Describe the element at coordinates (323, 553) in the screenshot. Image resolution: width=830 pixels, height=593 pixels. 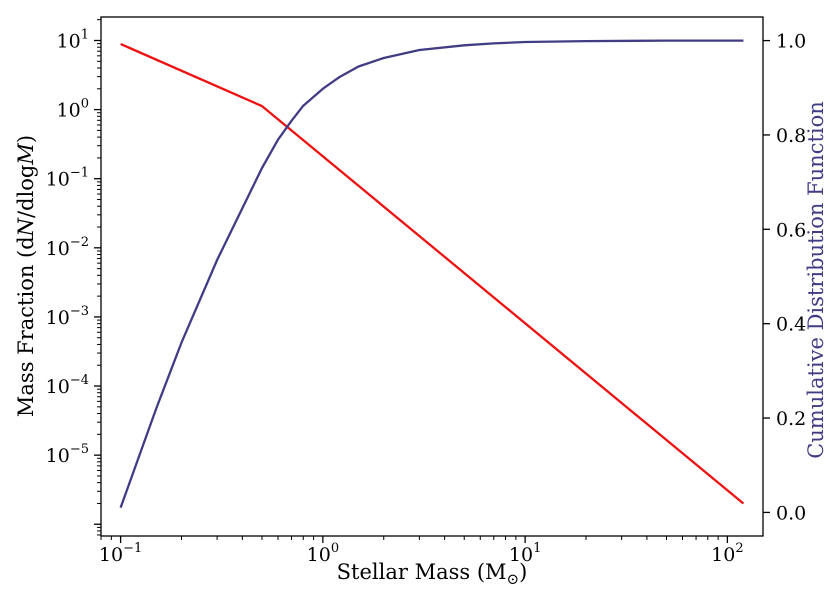
I see `x-tick-label: 10⁰` at that location.